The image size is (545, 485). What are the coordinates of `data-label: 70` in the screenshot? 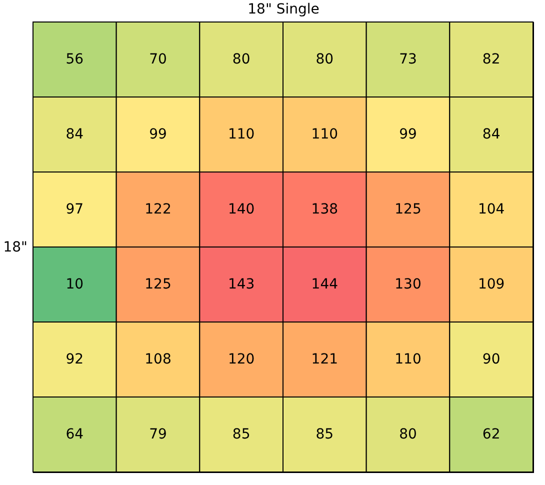 It's located at (158, 60).